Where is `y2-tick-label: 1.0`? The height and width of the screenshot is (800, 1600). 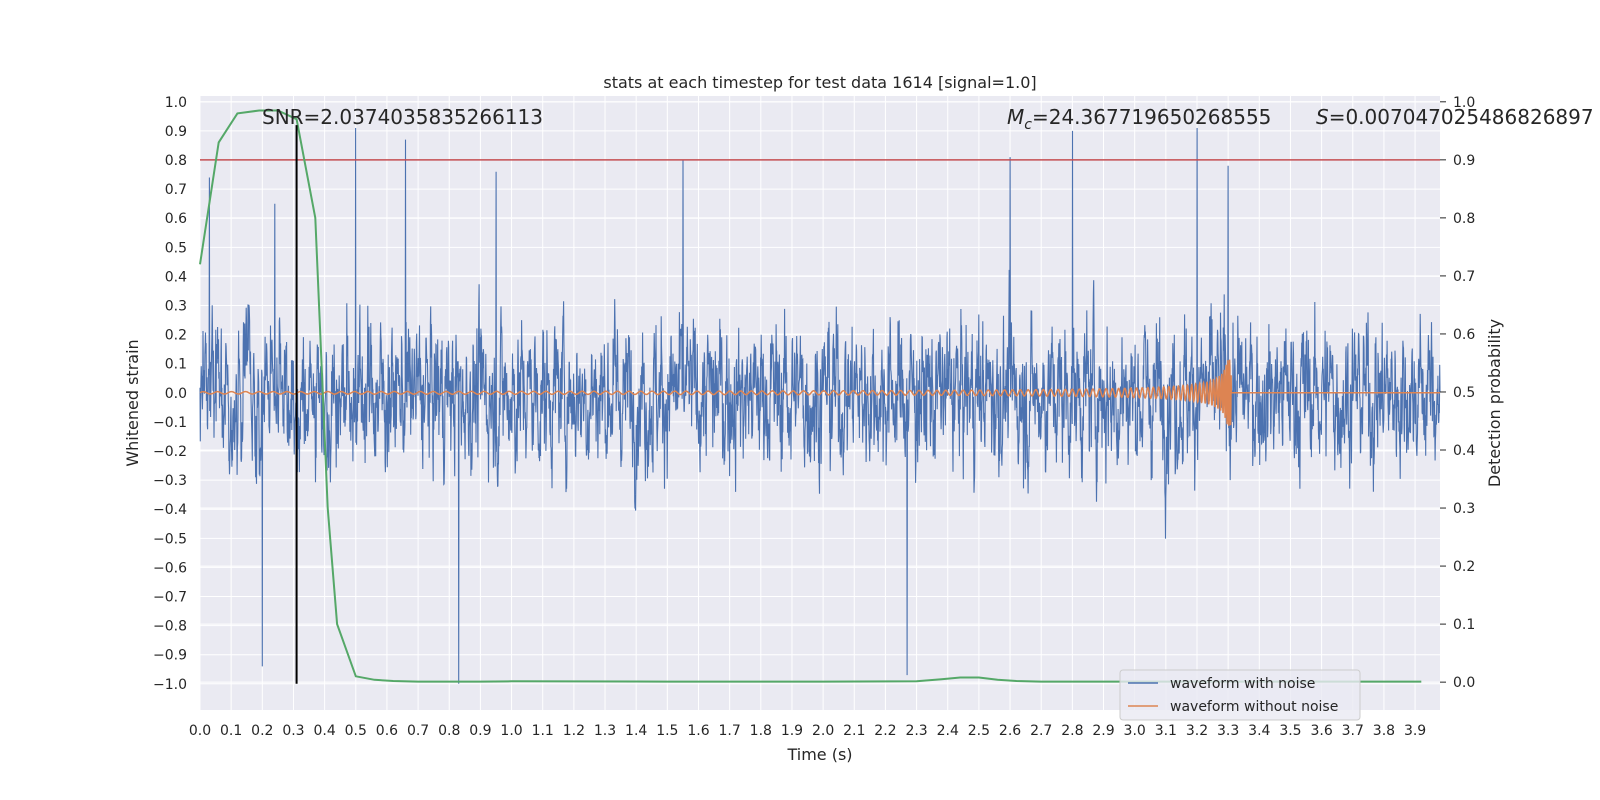 y2-tick-label: 1.0 is located at coordinates (1464, 103).